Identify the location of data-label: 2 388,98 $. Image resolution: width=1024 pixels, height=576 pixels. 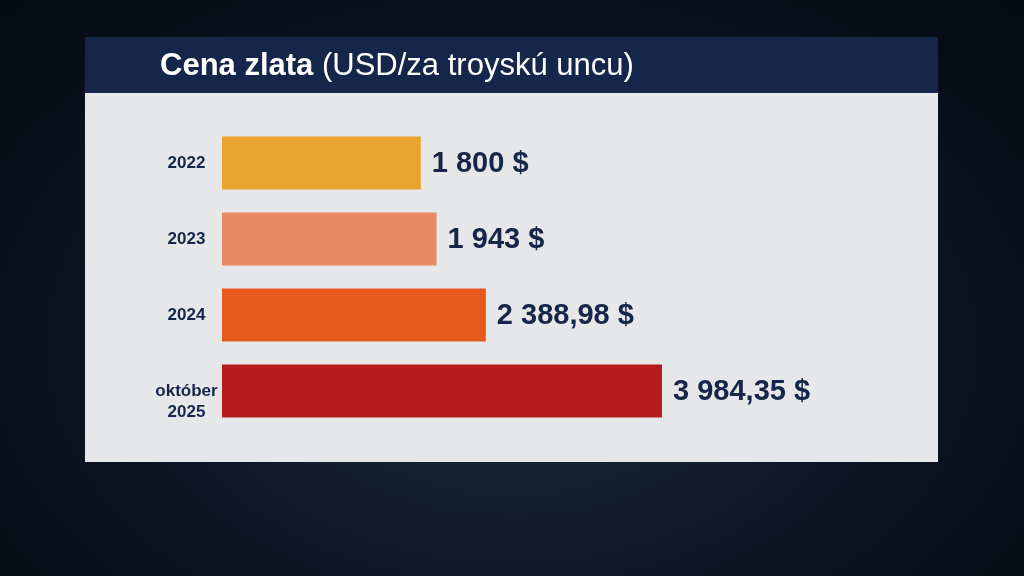
(565, 314).